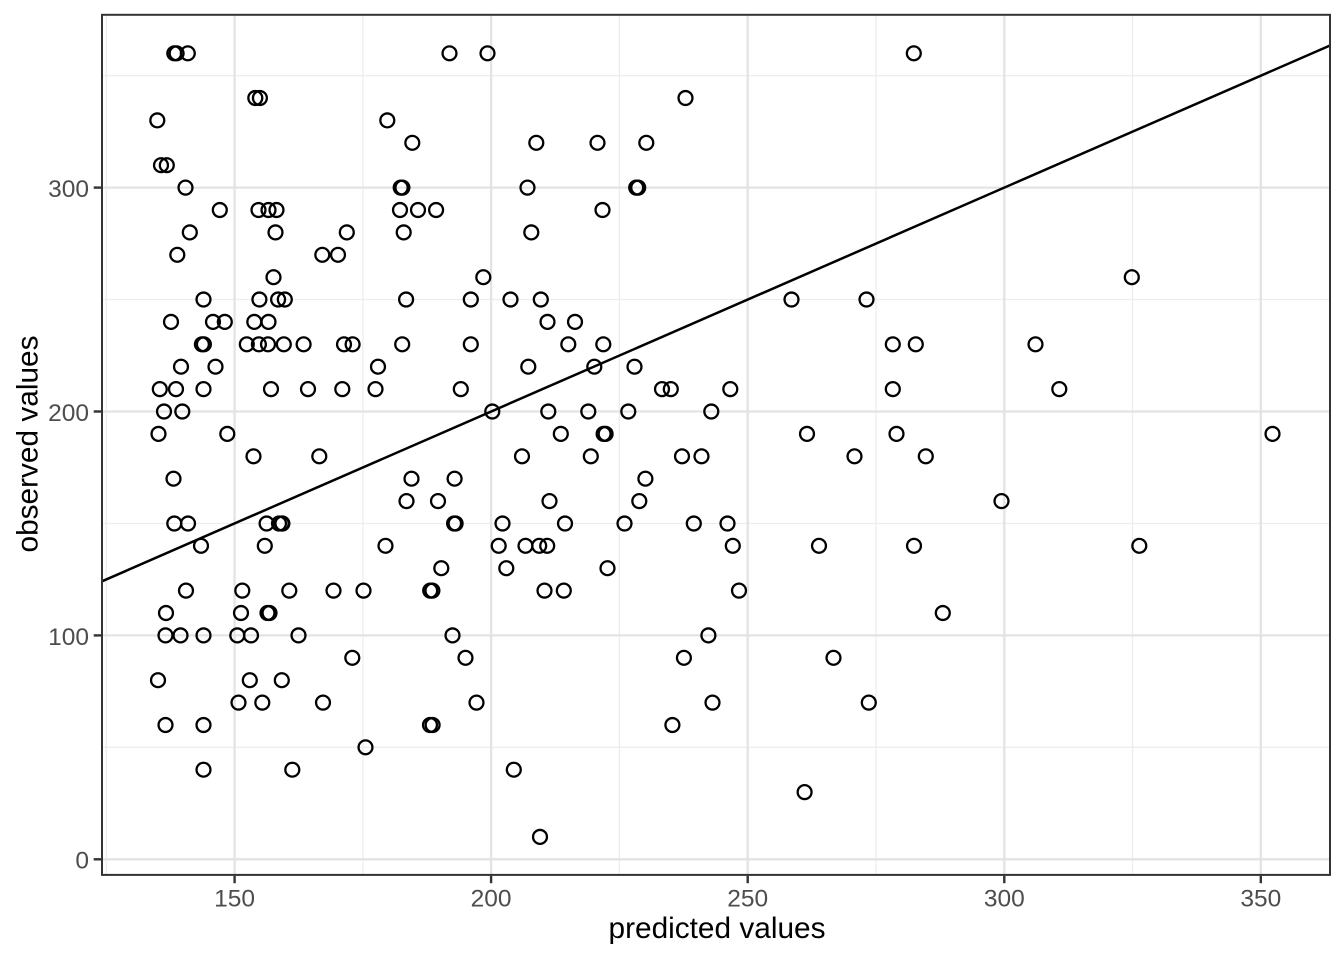 Image resolution: width=1344 pixels, height=960 pixels. What do you see at coordinates (717, 928) in the screenshot?
I see `svg-text: predicted values` at bounding box center [717, 928].